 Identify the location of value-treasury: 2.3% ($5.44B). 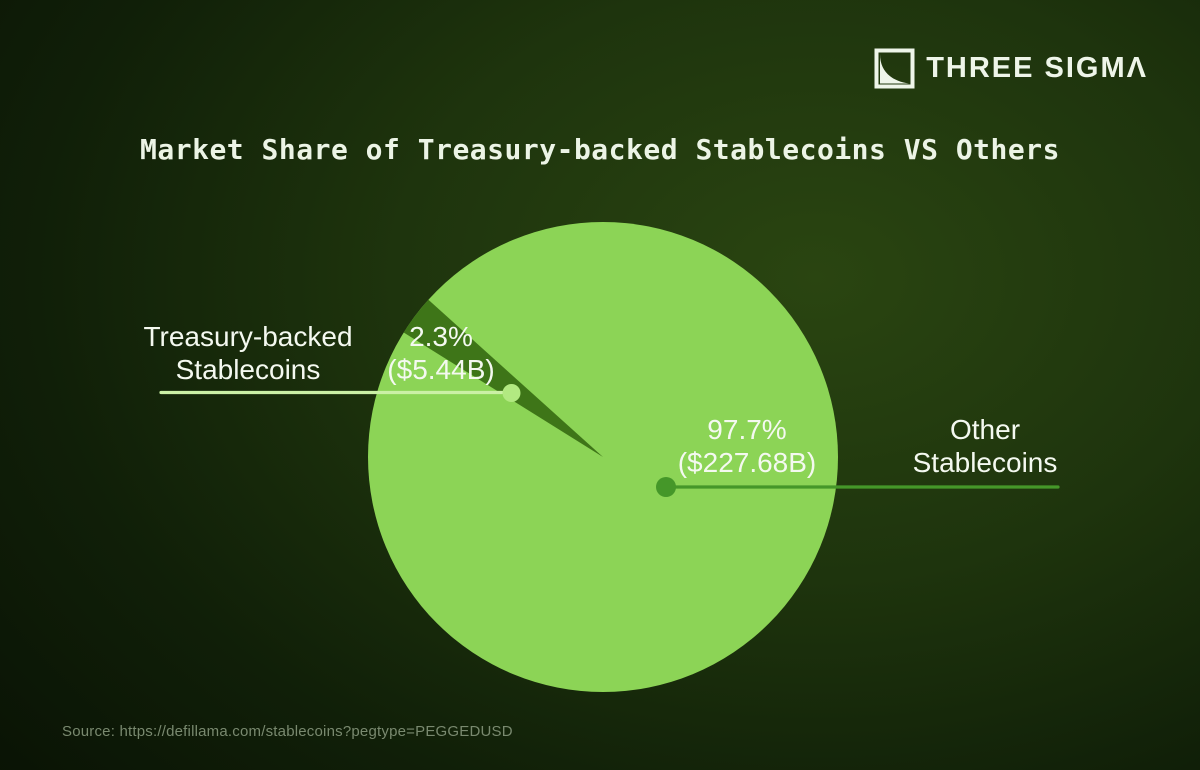
(441, 353).